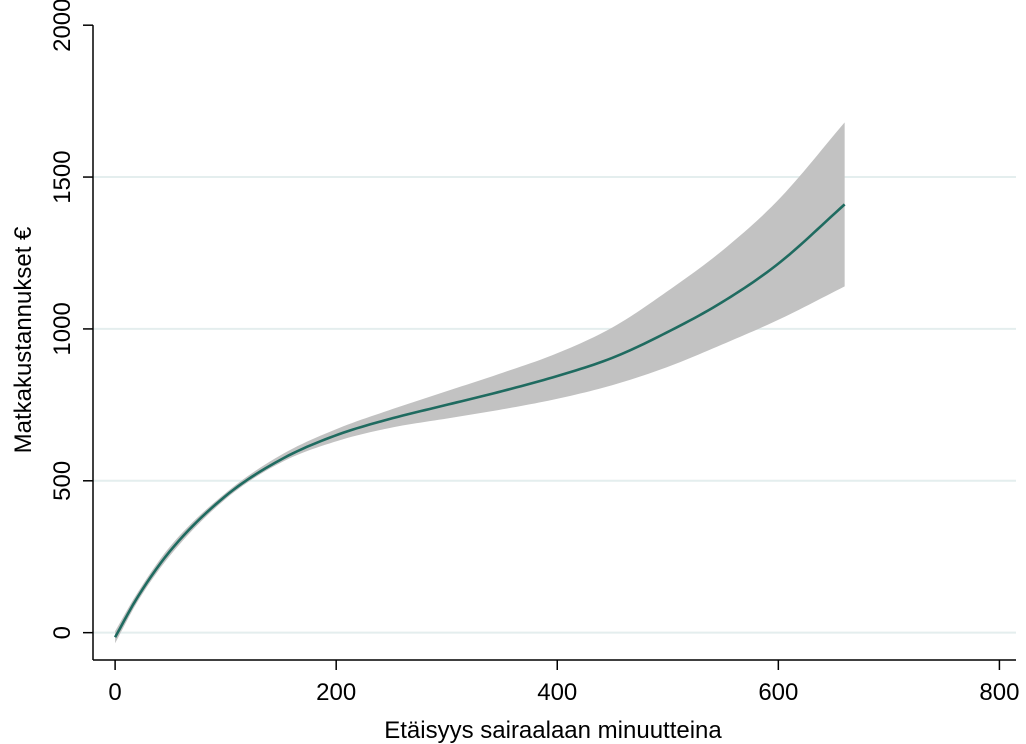 This screenshot has width=1026, height=744. I want to click on x-tick-label: 800, so click(999, 692).